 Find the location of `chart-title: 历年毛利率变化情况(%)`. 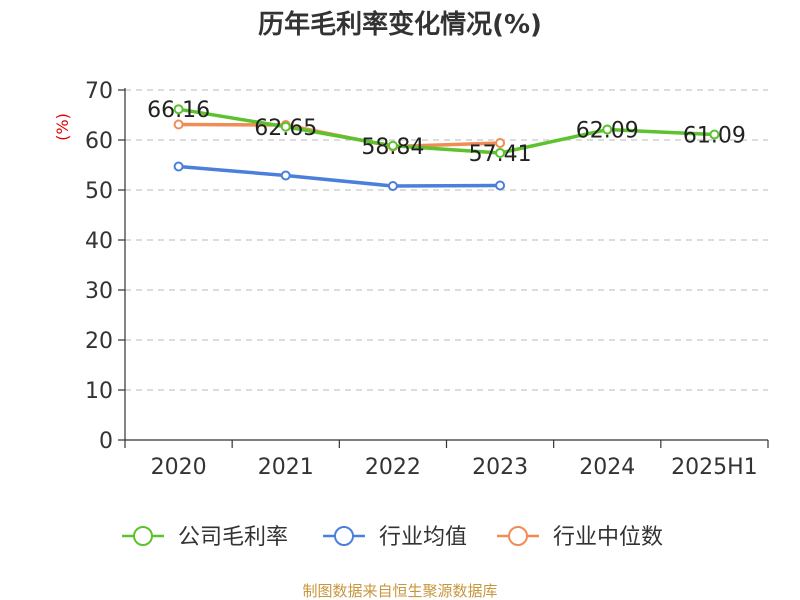

chart-title: 历年毛利率变化情况(%) is located at coordinates (400, 24).